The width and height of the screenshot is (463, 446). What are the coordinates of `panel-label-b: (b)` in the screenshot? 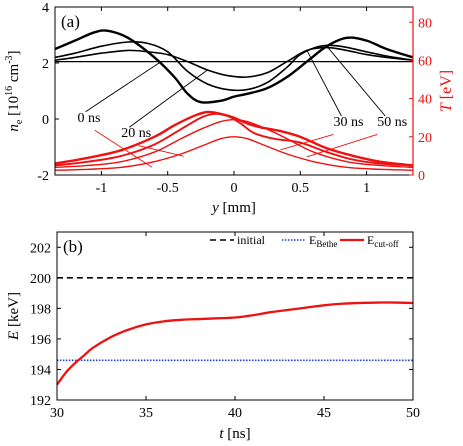 It's located at (73, 246).